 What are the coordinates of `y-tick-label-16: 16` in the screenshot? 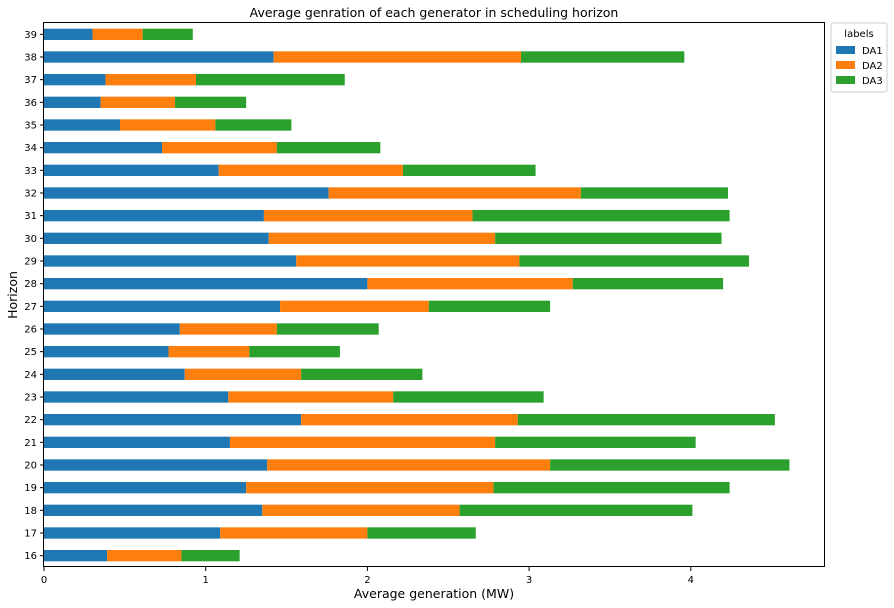 It's located at (30, 556).